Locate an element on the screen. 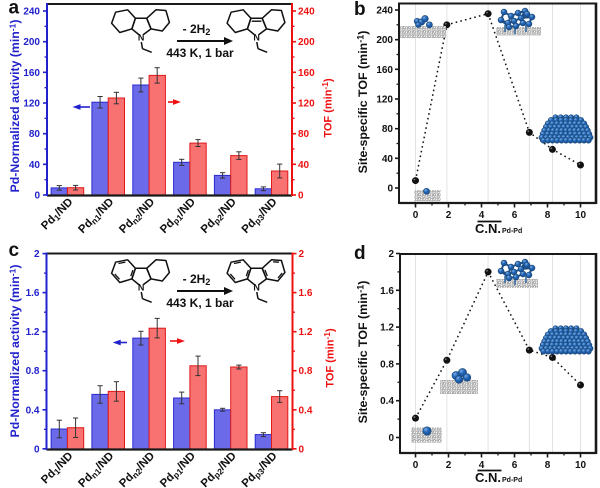 The width and height of the screenshot is (600, 488). svg-text: a is located at coordinates (14, 9).